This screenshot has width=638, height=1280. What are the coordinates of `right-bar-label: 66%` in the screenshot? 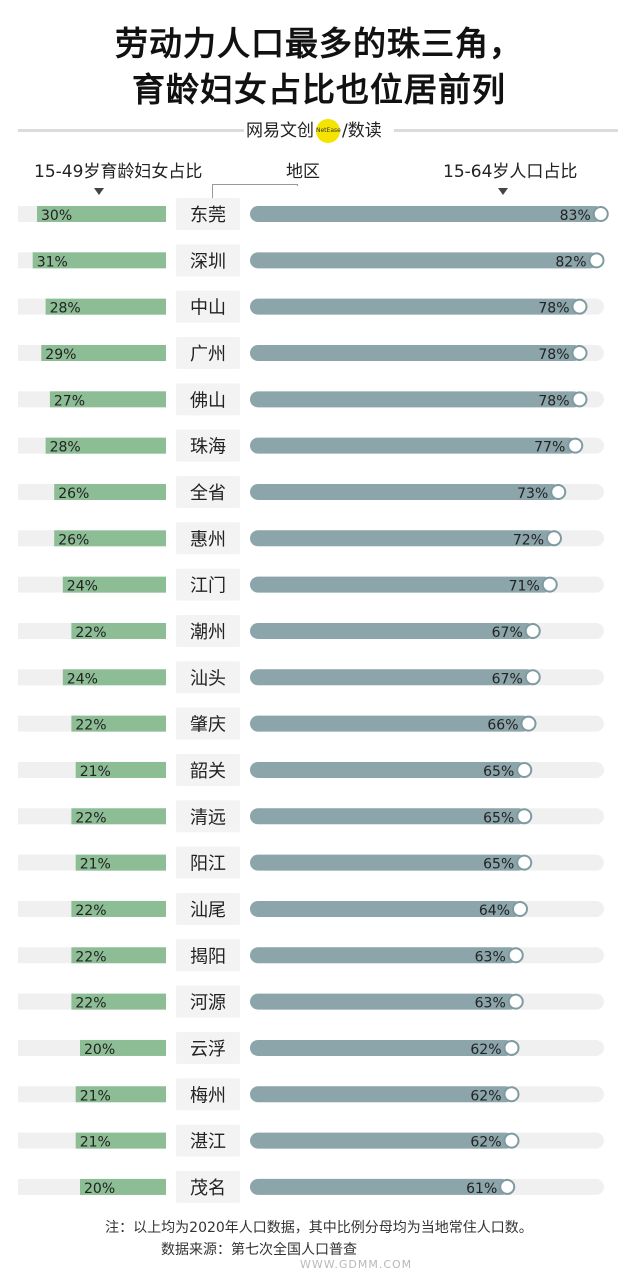 It's located at (502, 726).